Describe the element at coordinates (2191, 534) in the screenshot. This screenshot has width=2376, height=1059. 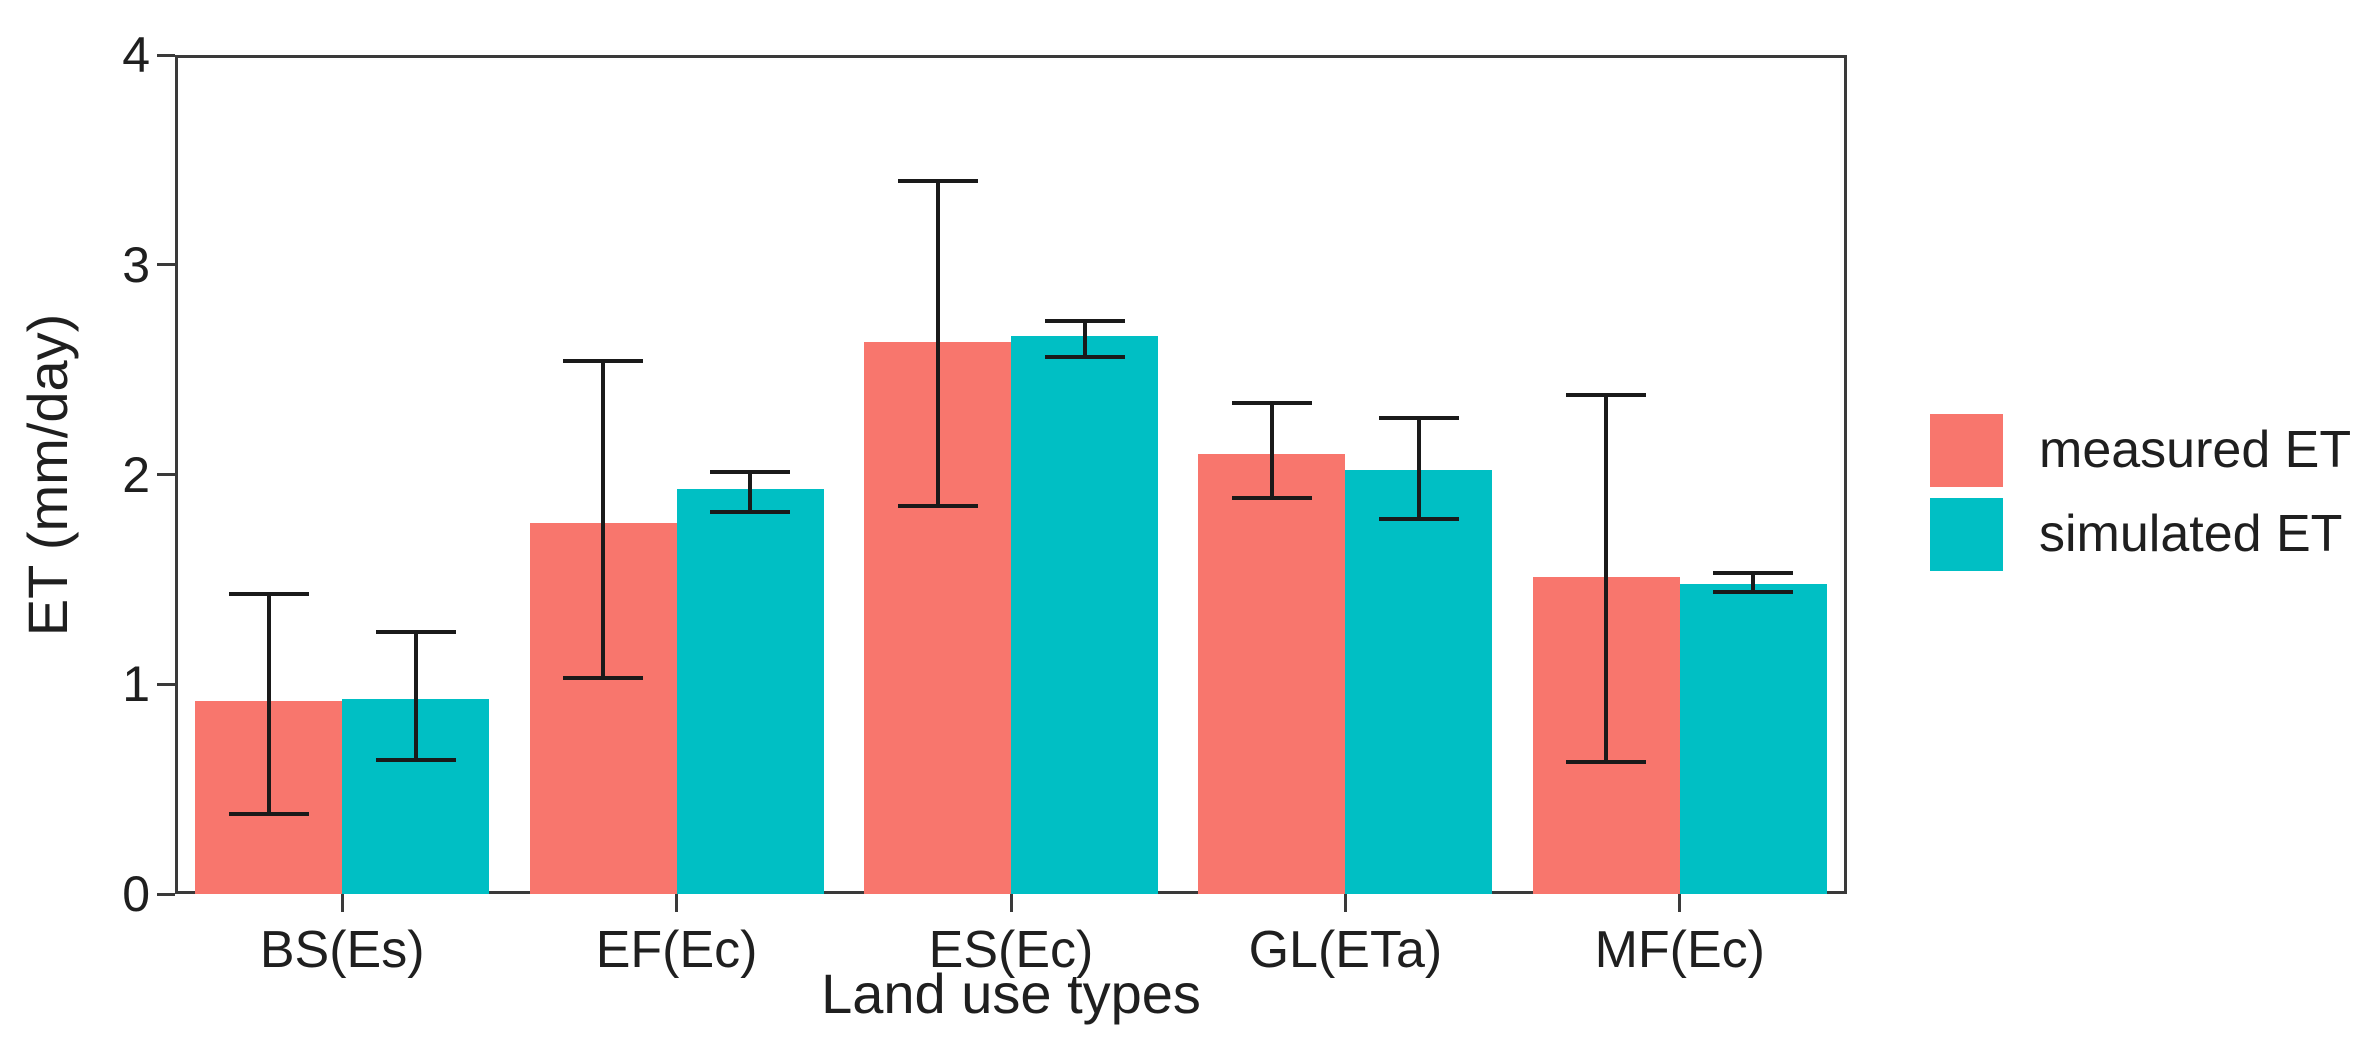
I see `legend-label: simulated ET` at that location.